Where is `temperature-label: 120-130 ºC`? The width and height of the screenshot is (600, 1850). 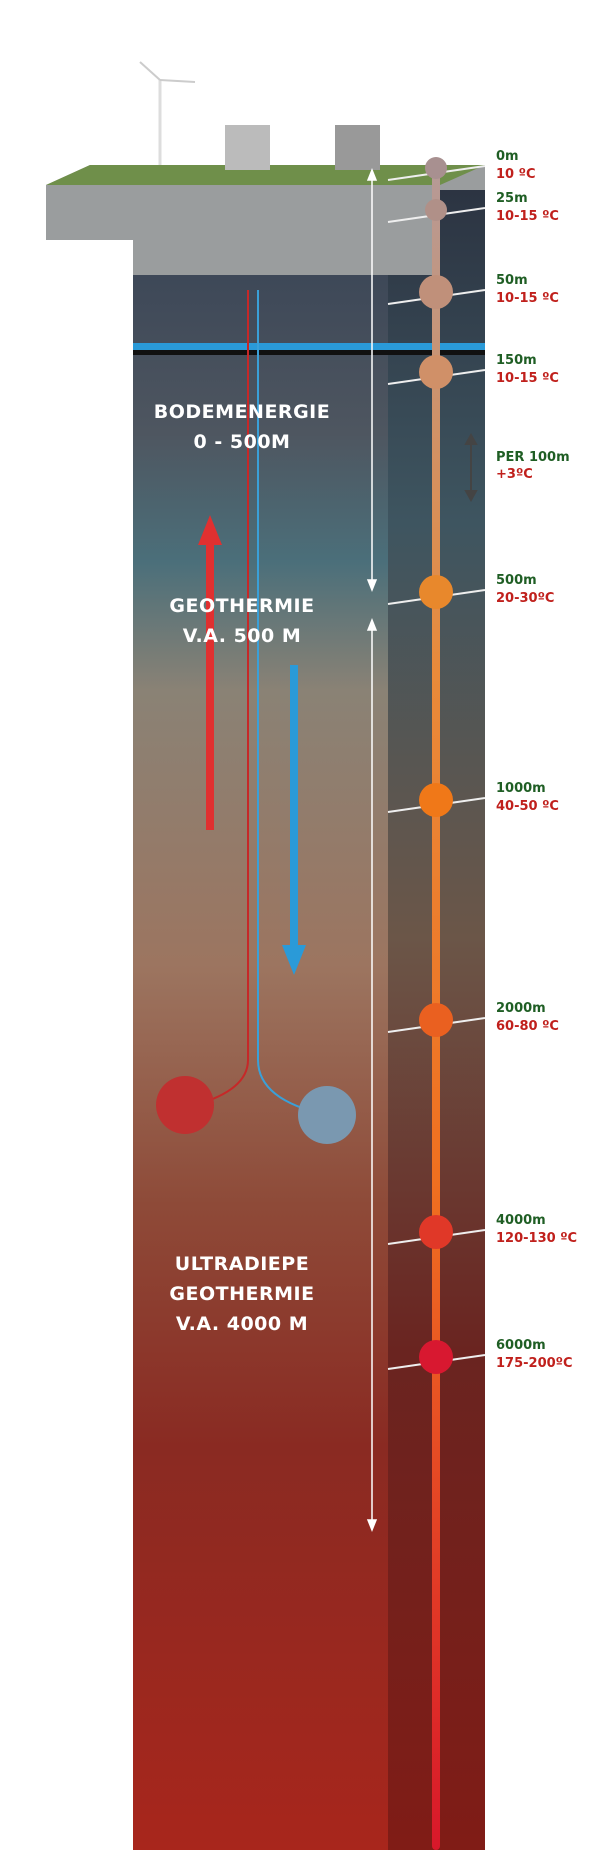
temperature-label: 120-130 ºC is located at coordinates (536, 1238).